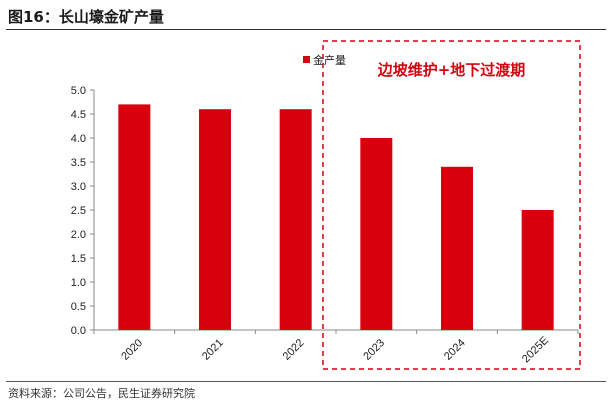  Describe the element at coordinates (294, 350) in the screenshot. I see `x-tick-label: 2022` at that location.